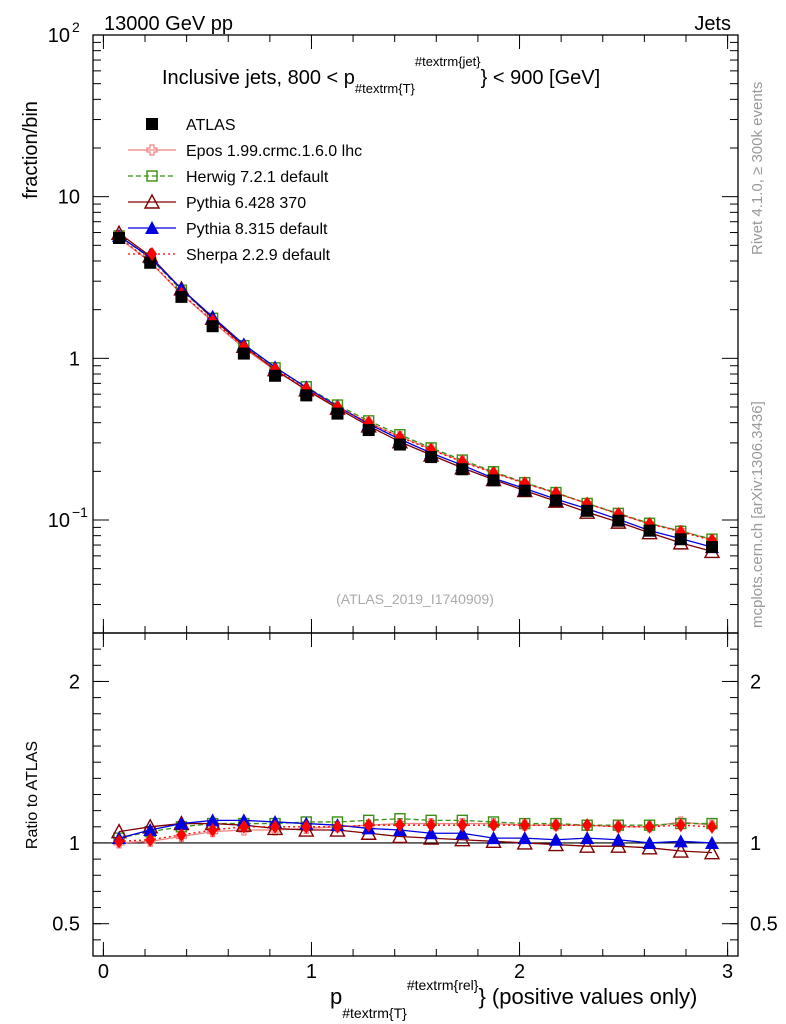  I want to click on ratio-tick-label: 0.5, so click(66, 925).